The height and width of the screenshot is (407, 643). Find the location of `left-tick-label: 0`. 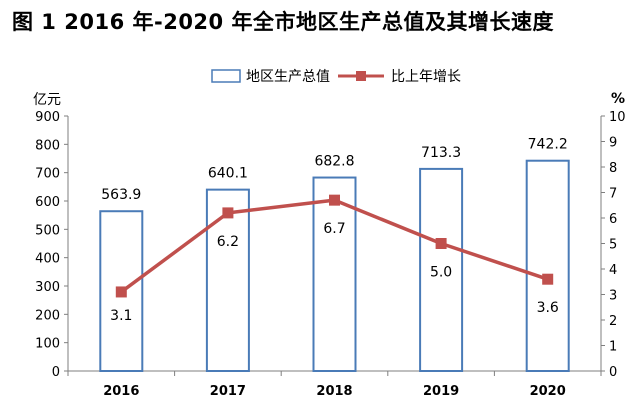

left-tick-label: 0 is located at coordinates (56, 372).